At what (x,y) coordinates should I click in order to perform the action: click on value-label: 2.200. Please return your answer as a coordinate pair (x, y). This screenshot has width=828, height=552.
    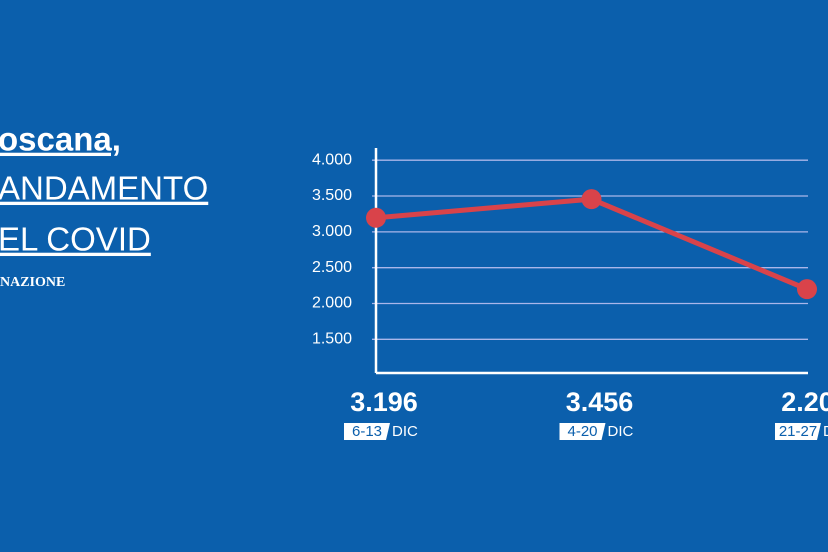
    Looking at the image, I should click on (804, 402).